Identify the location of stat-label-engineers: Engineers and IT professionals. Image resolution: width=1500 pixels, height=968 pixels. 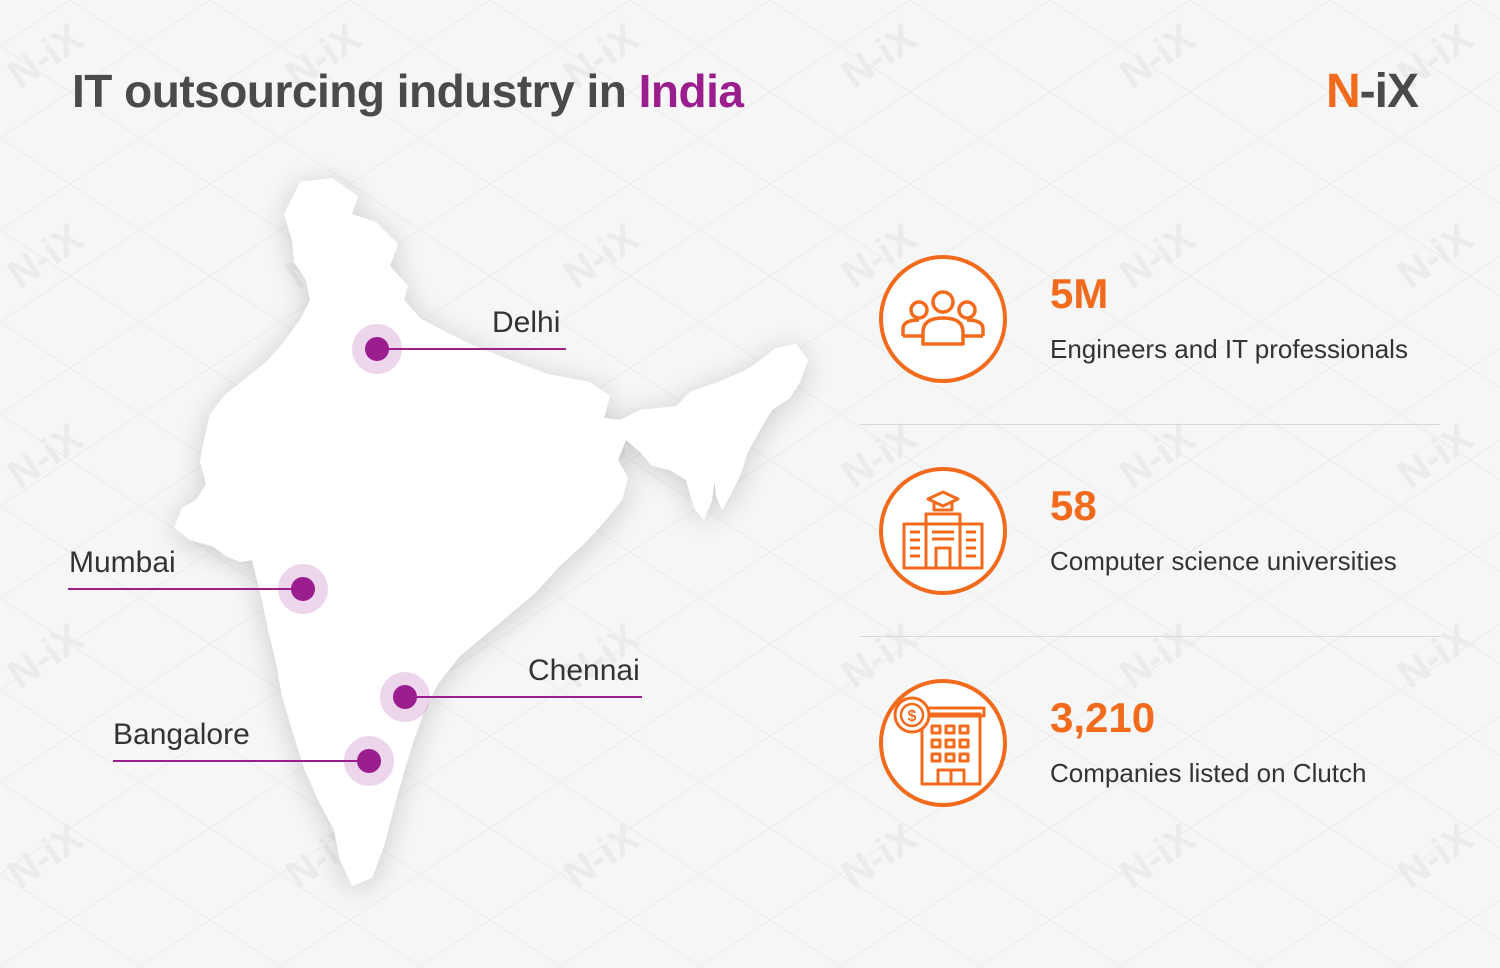
(1229, 349).